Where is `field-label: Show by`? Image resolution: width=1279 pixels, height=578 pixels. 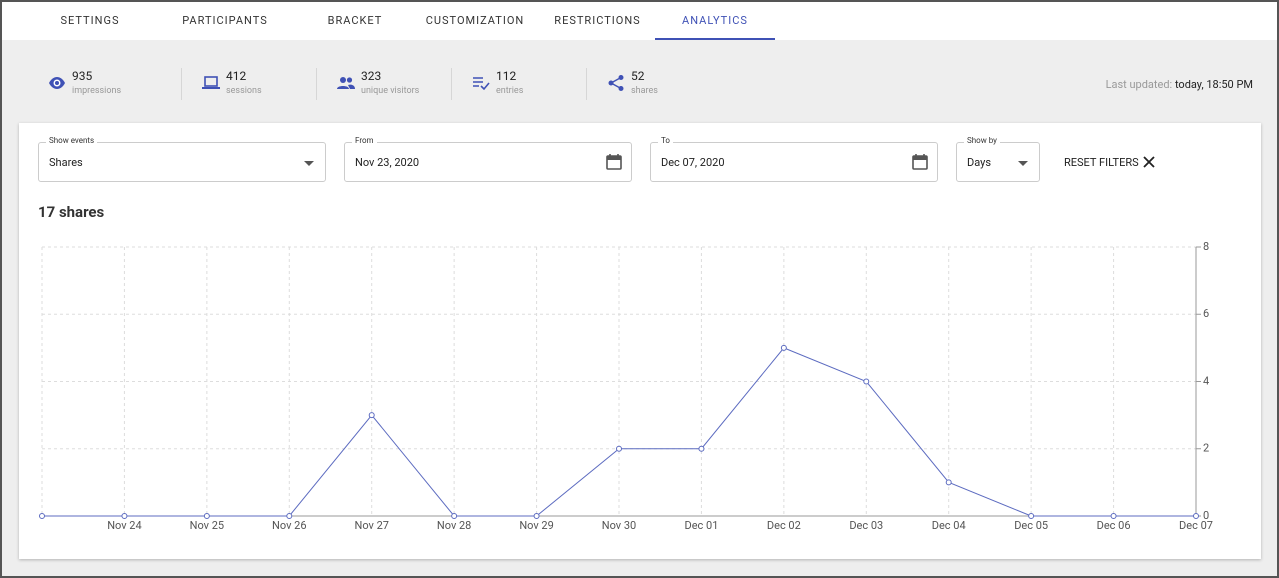 field-label: Show by is located at coordinates (982, 140).